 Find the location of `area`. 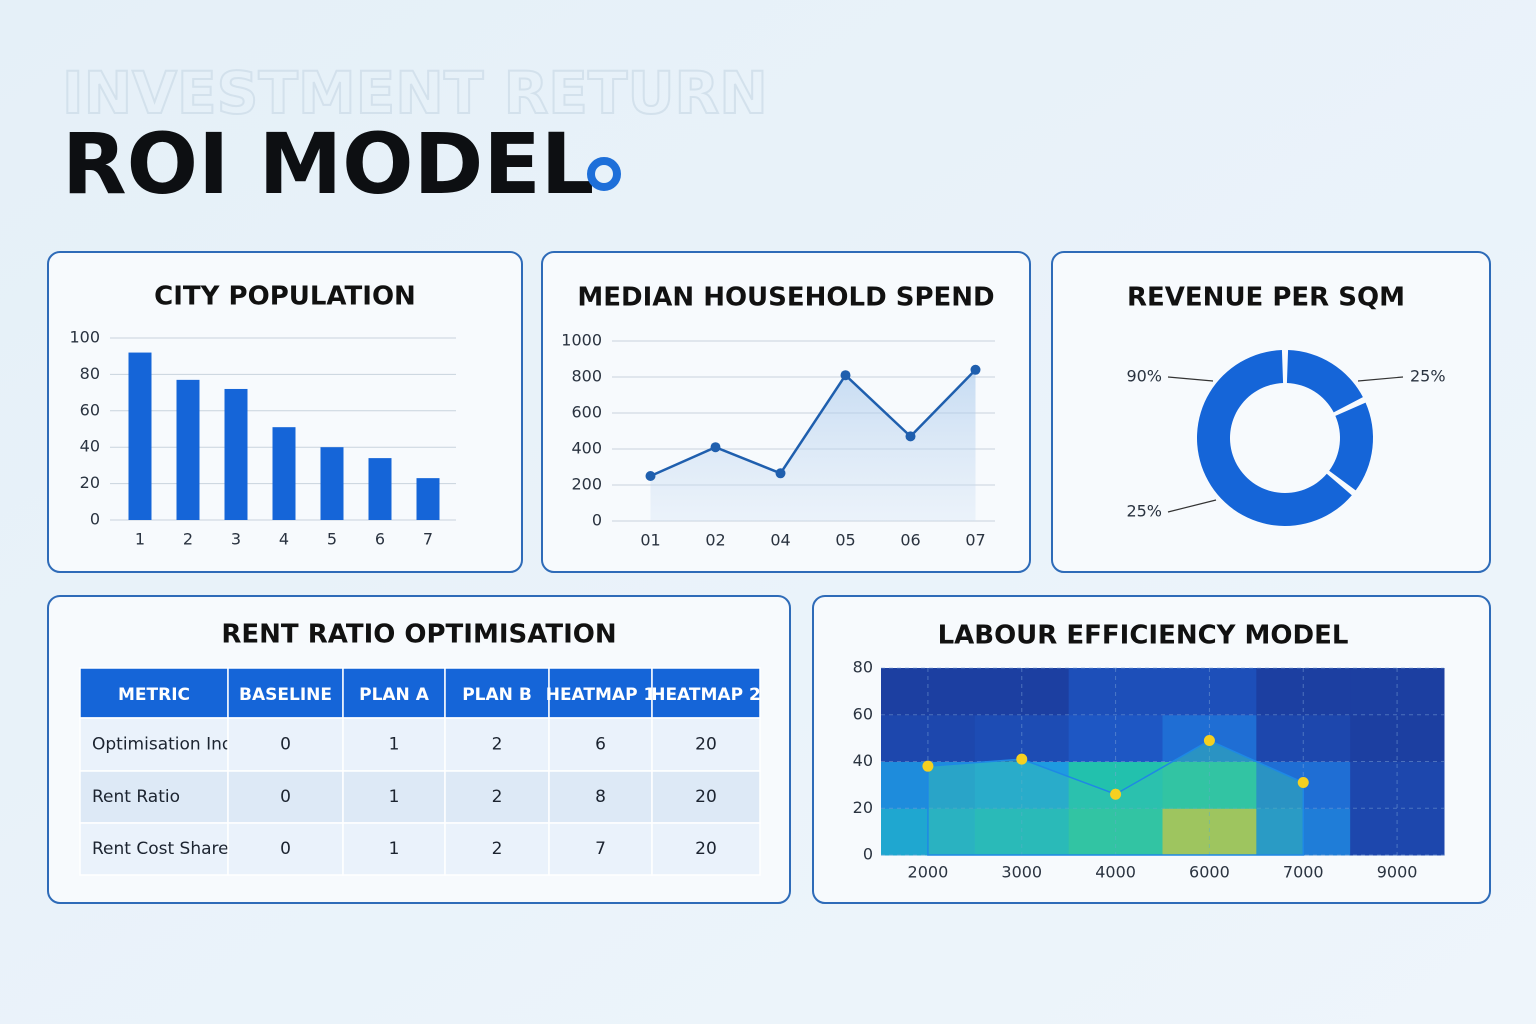

area is located at coordinates (813, 445).